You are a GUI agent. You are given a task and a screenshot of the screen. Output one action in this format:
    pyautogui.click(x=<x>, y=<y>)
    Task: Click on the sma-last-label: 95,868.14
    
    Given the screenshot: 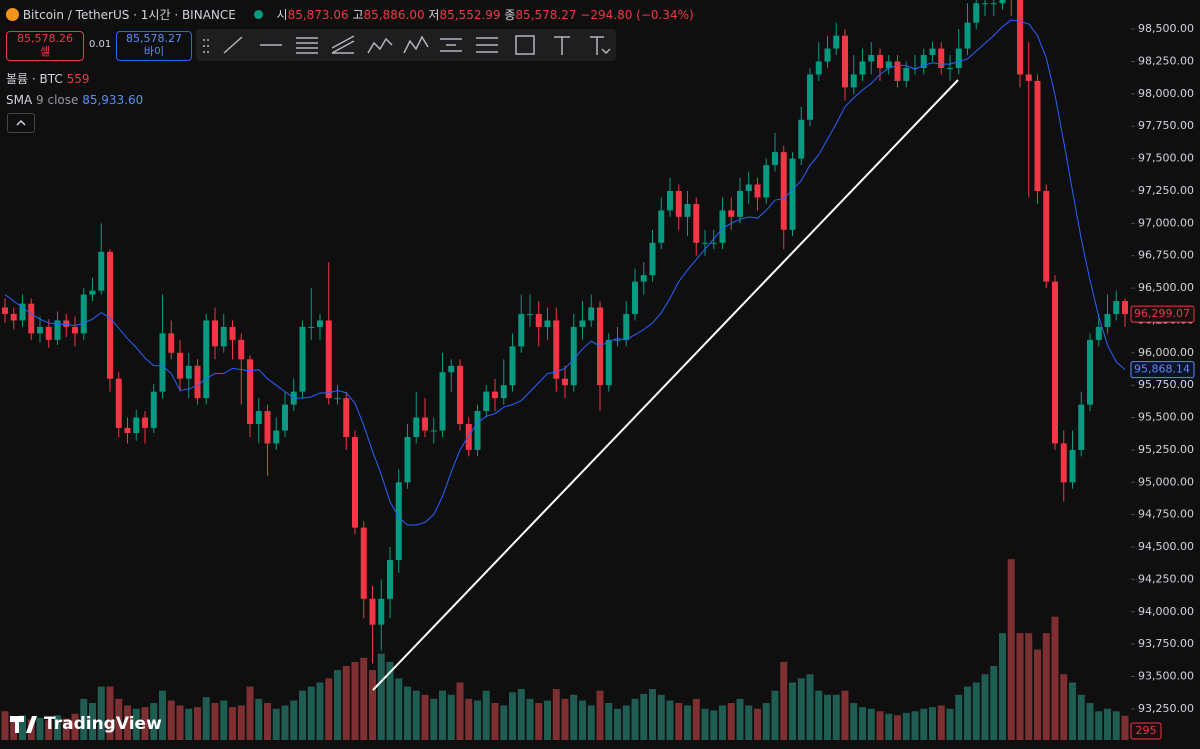 What is the action you would take?
    pyautogui.click(x=1162, y=369)
    